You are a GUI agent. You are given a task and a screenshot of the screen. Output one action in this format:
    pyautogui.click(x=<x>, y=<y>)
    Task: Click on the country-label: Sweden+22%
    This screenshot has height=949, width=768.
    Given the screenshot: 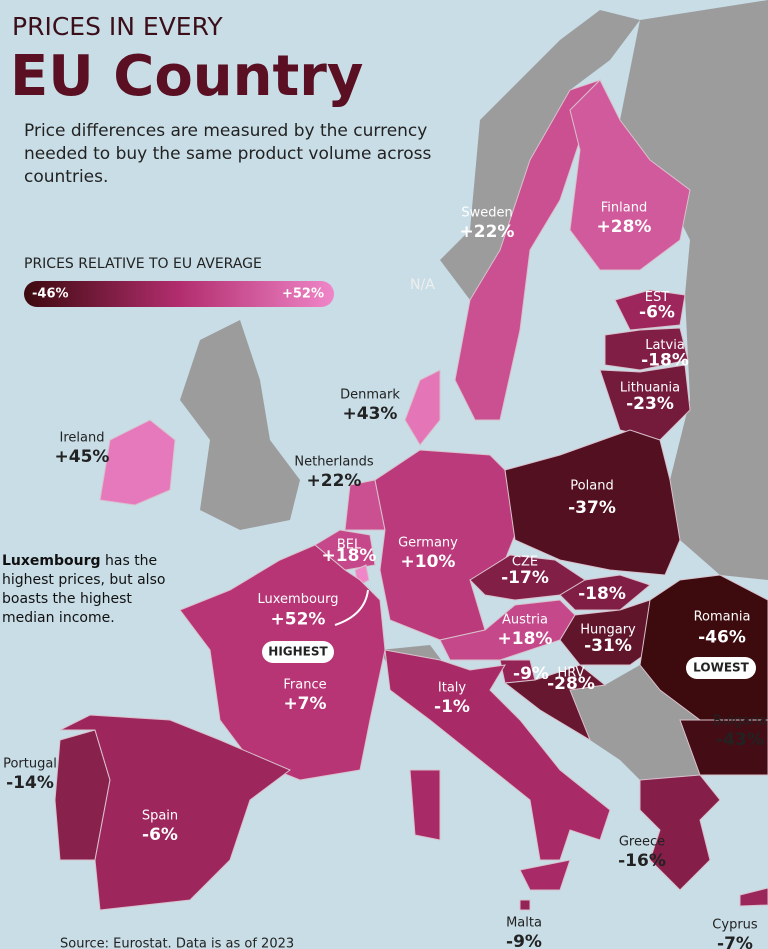 What is the action you would take?
    pyautogui.click(x=487, y=224)
    